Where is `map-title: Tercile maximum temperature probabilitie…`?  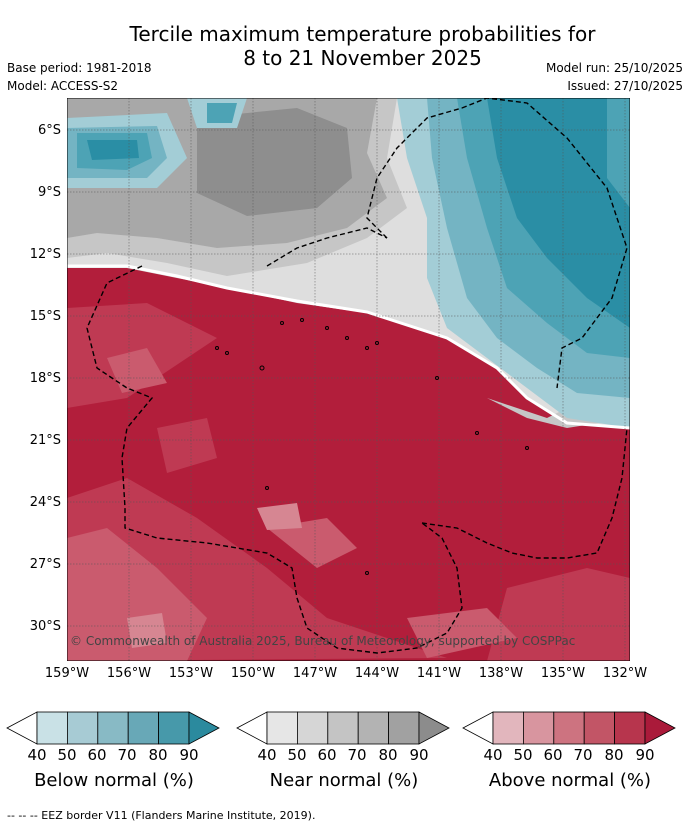 map-title: Tercile maximum temperature probabilitie… is located at coordinates (345, 46).